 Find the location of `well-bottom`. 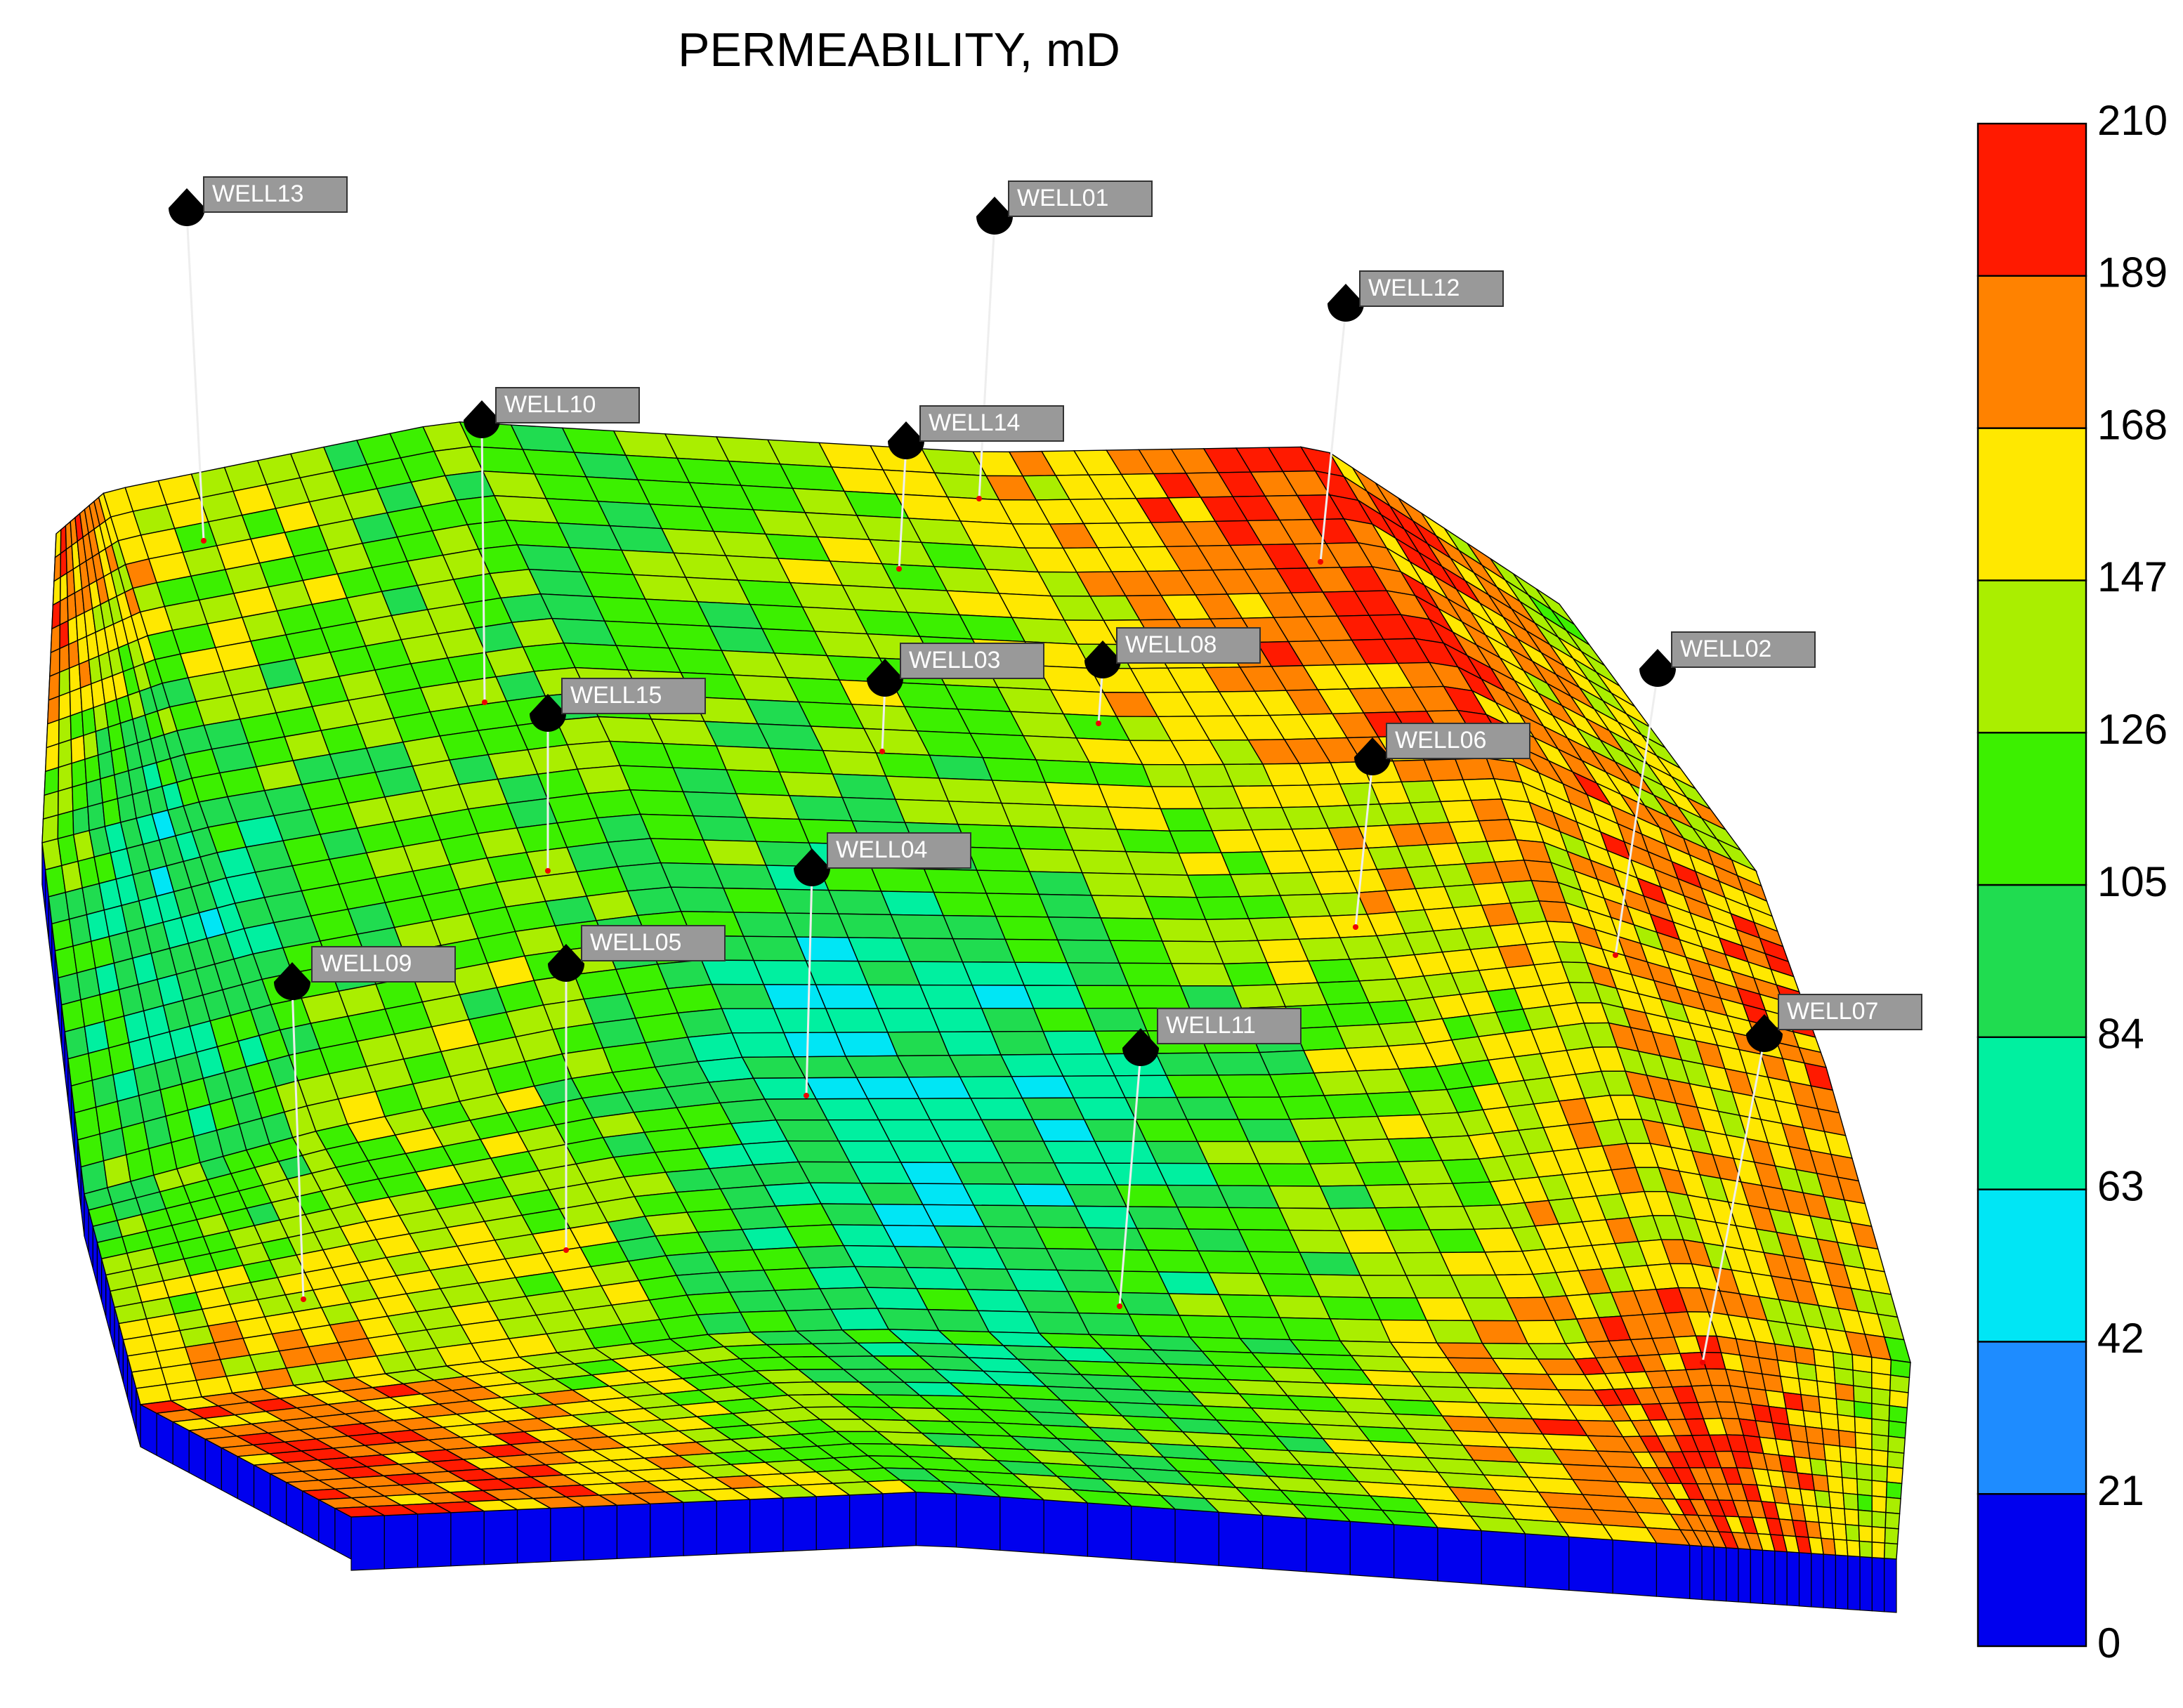

well-bottom is located at coordinates (303, 1299).